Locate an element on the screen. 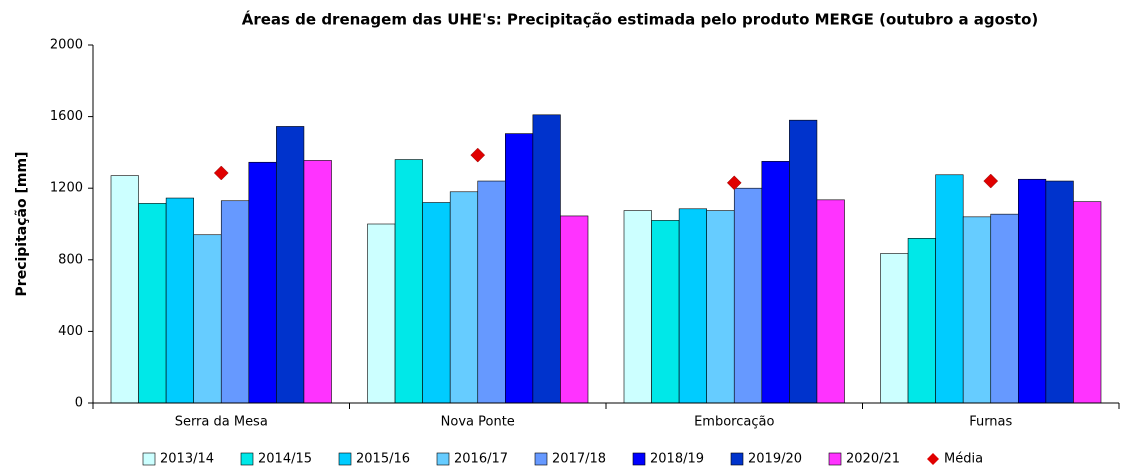 The image size is (1121, 470). y-tick-label: 800 is located at coordinates (70, 259).